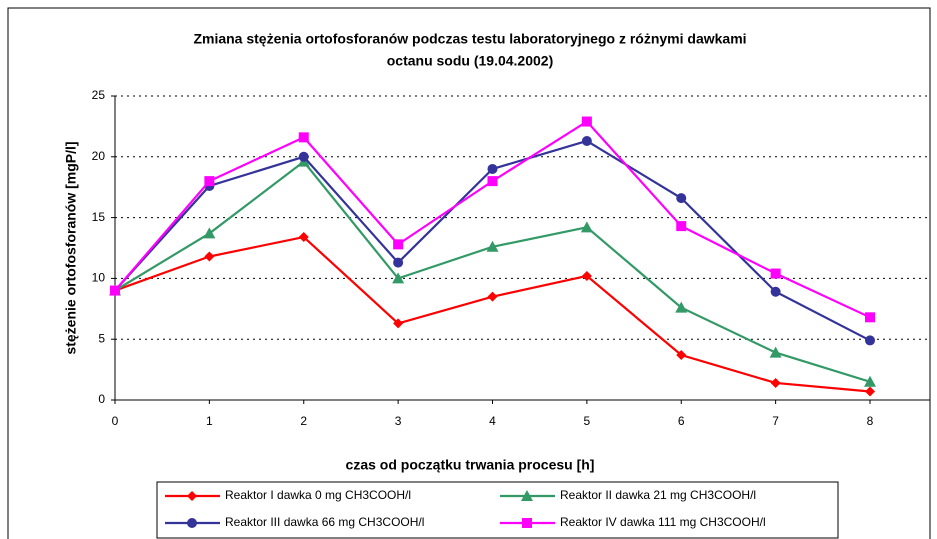 Image resolution: width=937 pixels, height=539 pixels. Describe the element at coordinates (99, 278) in the screenshot. I see `y-tick-label: 10` at that location.